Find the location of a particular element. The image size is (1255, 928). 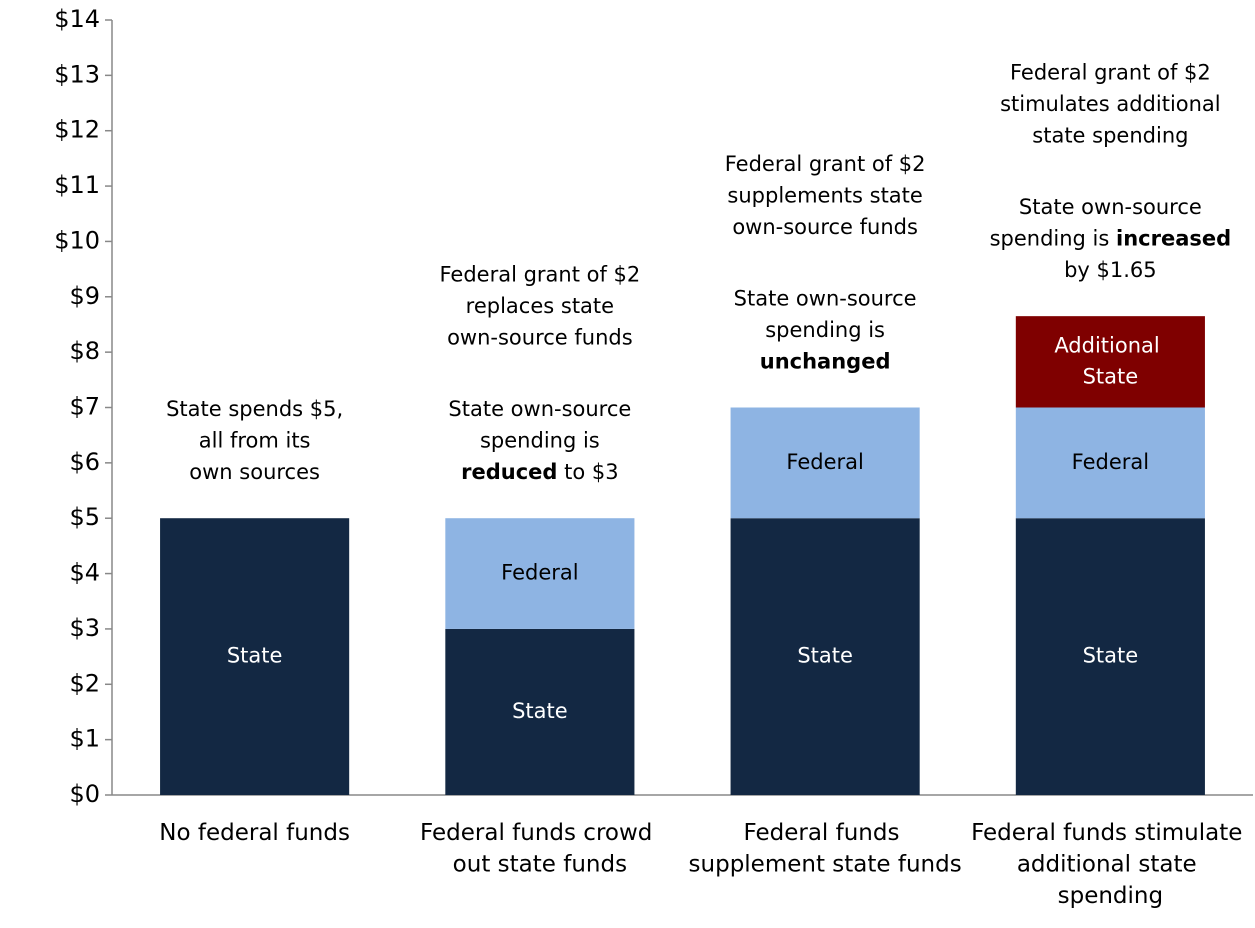

annotation: replaces state is located at coordinates (540, 306).